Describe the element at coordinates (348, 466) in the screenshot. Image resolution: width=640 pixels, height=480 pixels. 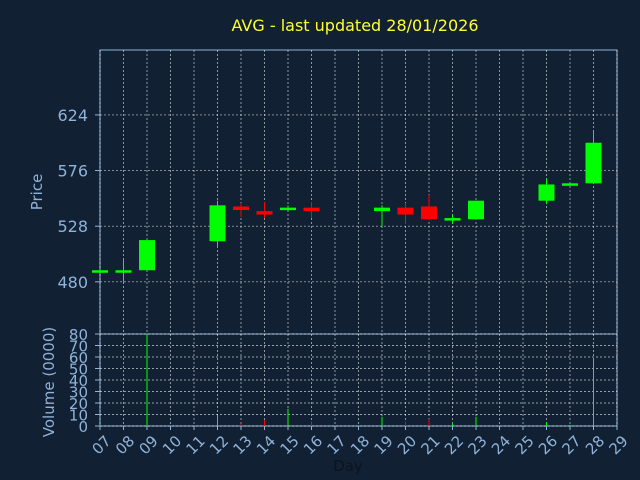
I see `day-axis-label: Day` at that location.